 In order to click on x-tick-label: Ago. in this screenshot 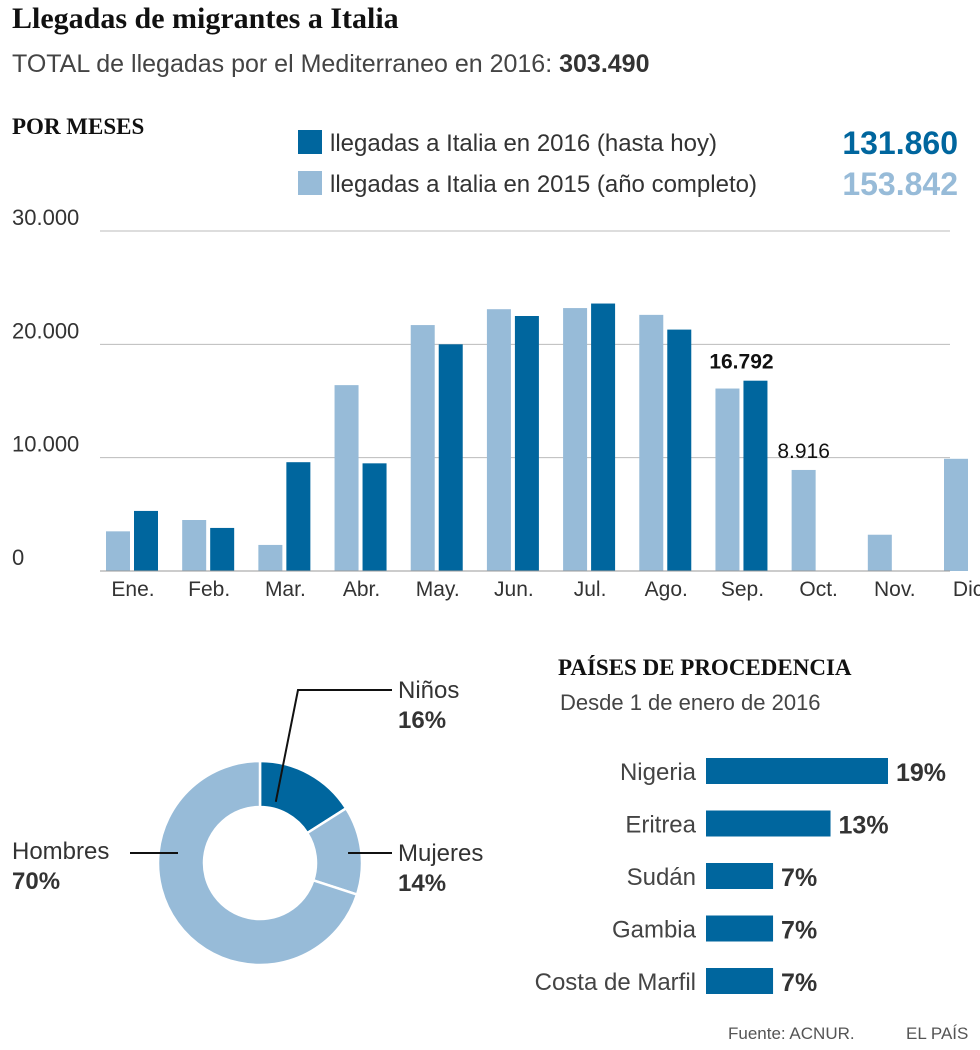, I will do `click(666, 589)`.